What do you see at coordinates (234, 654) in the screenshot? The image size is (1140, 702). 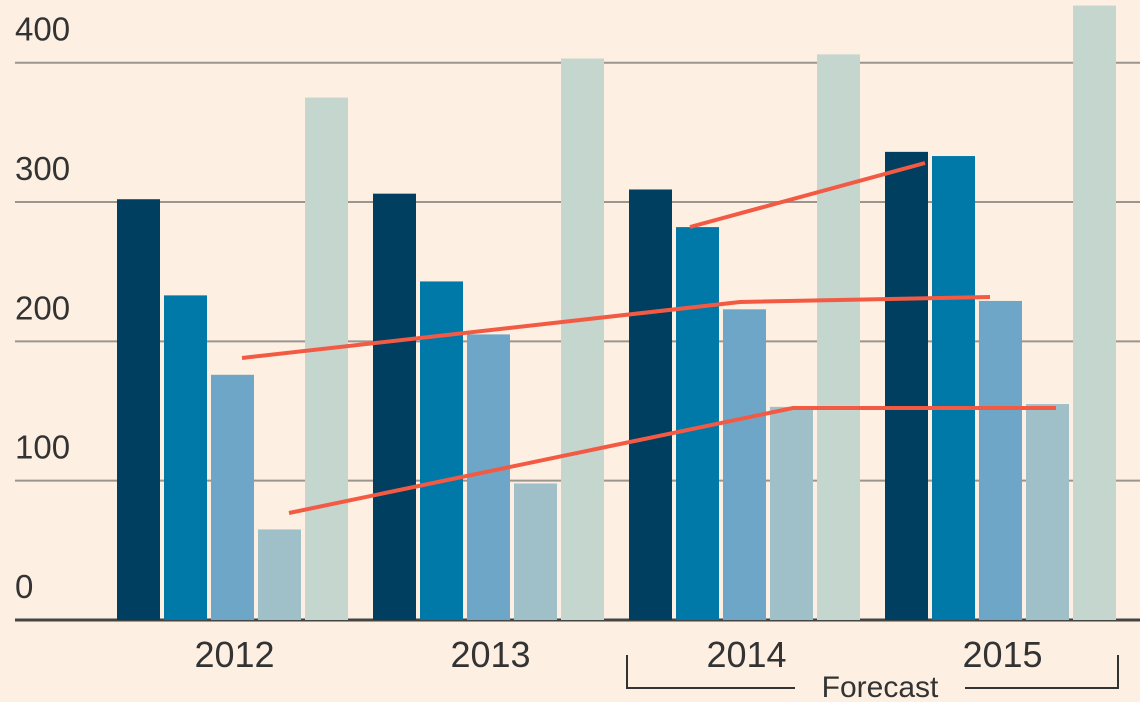 I see `x-tick-label: 2012` at bounding box center [234, 654].